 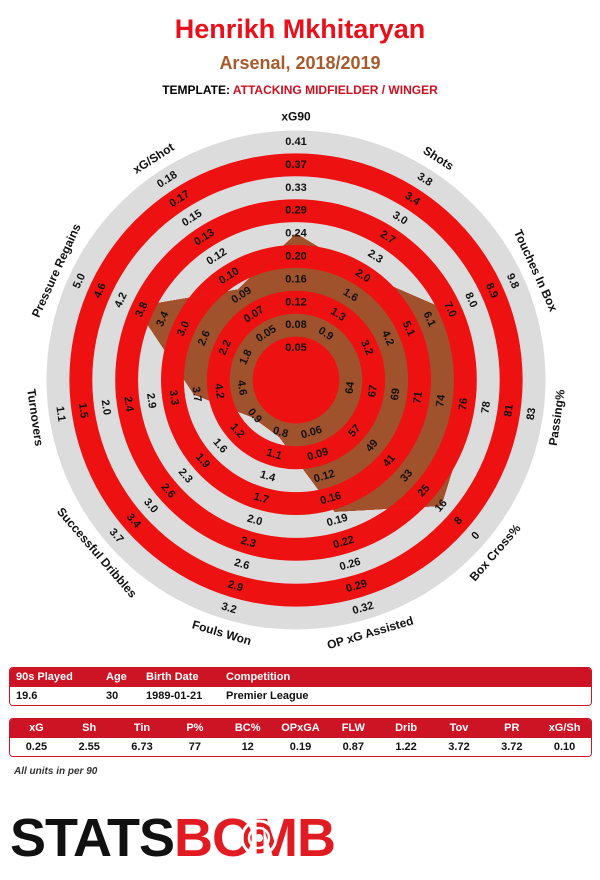 What do you see at coordinates (225, 347) in the screenshot?
I see `tick-label: 2.2` at bounding box center [225, 347].